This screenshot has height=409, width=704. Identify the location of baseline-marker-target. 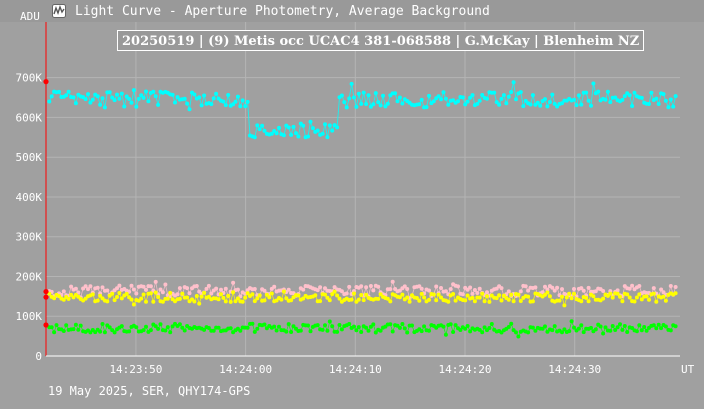
(46, 82).